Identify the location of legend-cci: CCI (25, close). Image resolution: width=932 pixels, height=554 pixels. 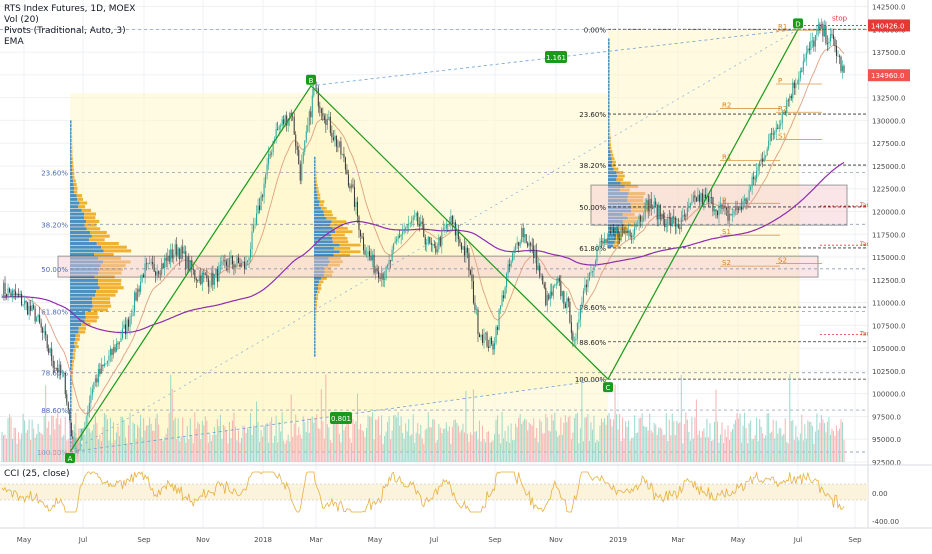
(37, 474).